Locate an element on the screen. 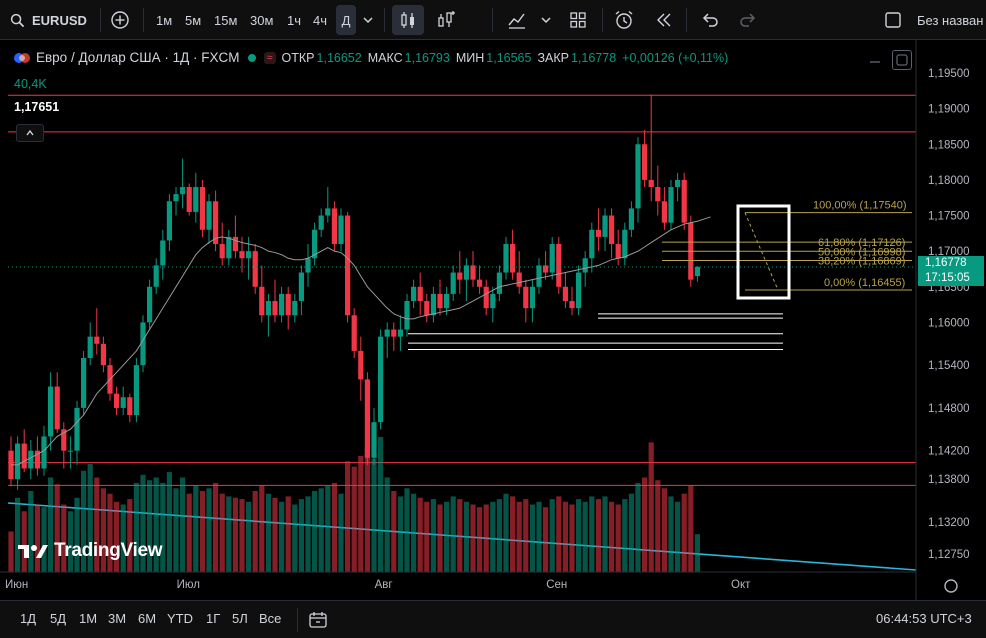 The height and width of the screenshot is (638, 986). interval-label: 1ч is located at coordinates (294, 20).